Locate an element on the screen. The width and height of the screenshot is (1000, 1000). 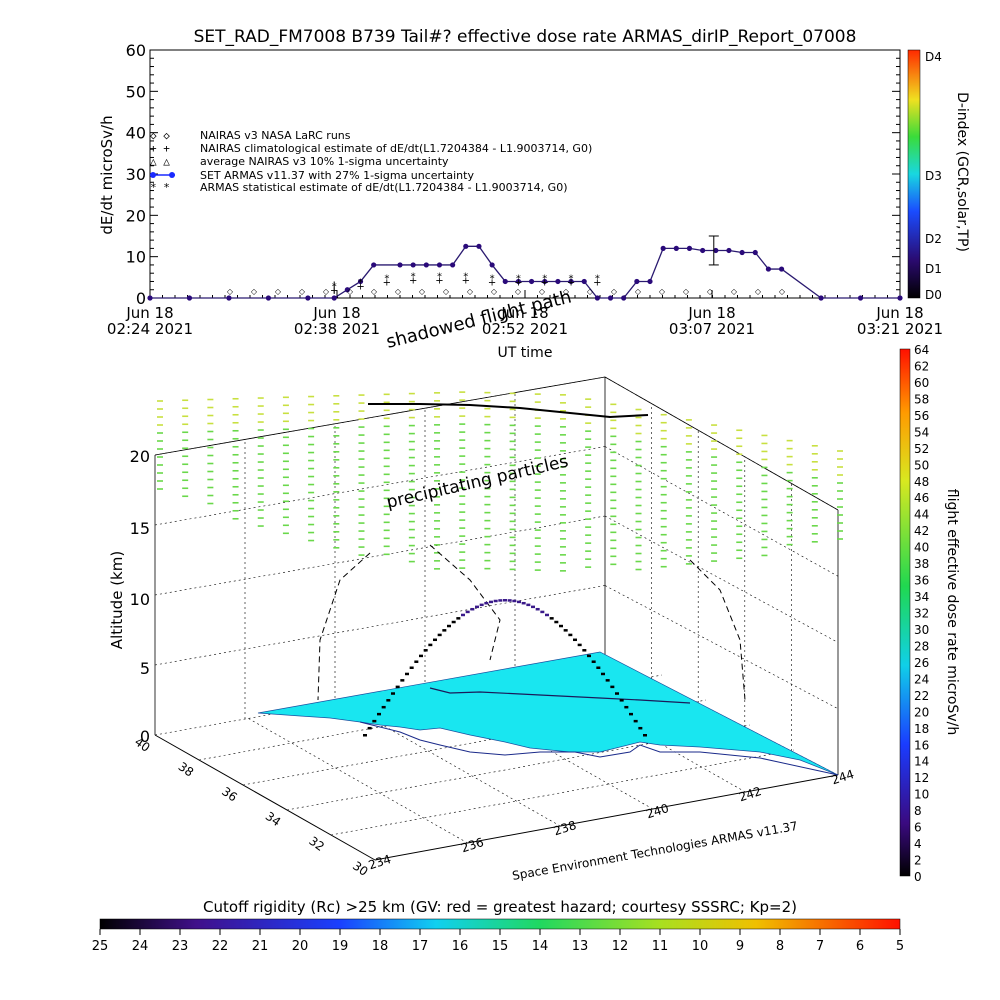
dashed-projection-left is located at coordinates (344, 626).